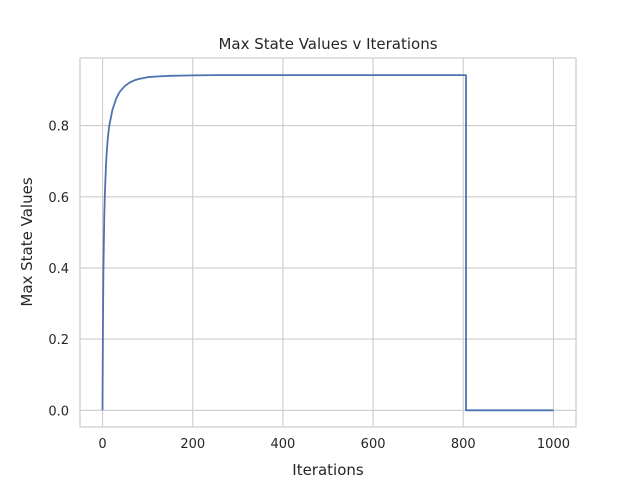 The width and height of the screenshot is (640, 480). I want to click on y-tick-label: 0.2, so click(58, 340).